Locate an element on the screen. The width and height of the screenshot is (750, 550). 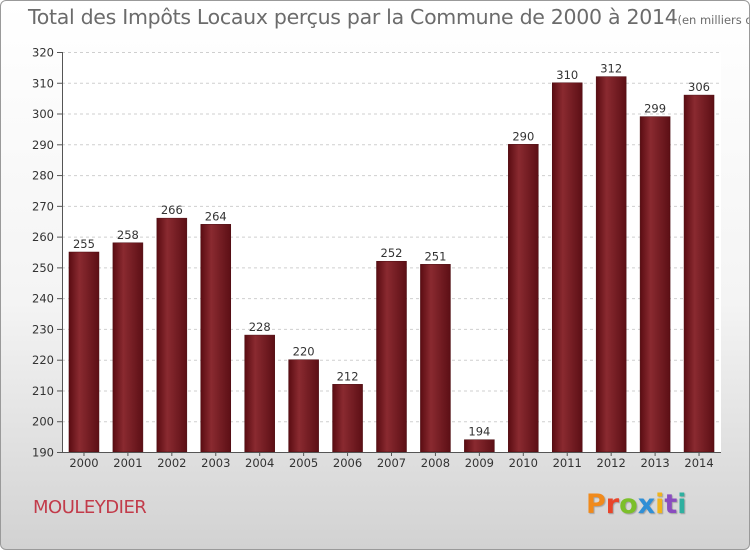
y-tick-label: 240 is located at coordinates (43, 299).